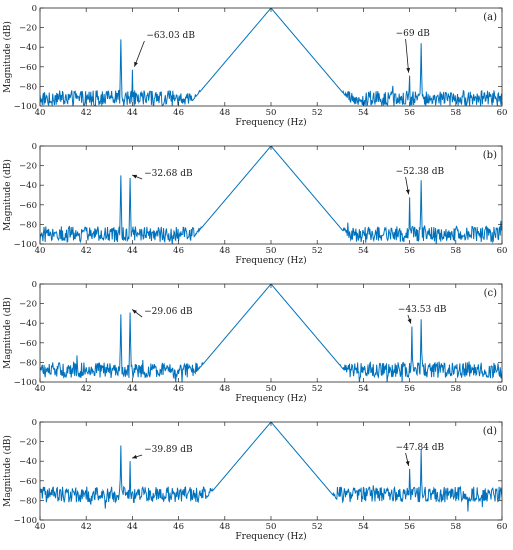 The image size is (513, 550). What do you see at coordinates (490, 155) in the screenshot?
I see `panel-label: (b)` at bounding box center [490, 155].